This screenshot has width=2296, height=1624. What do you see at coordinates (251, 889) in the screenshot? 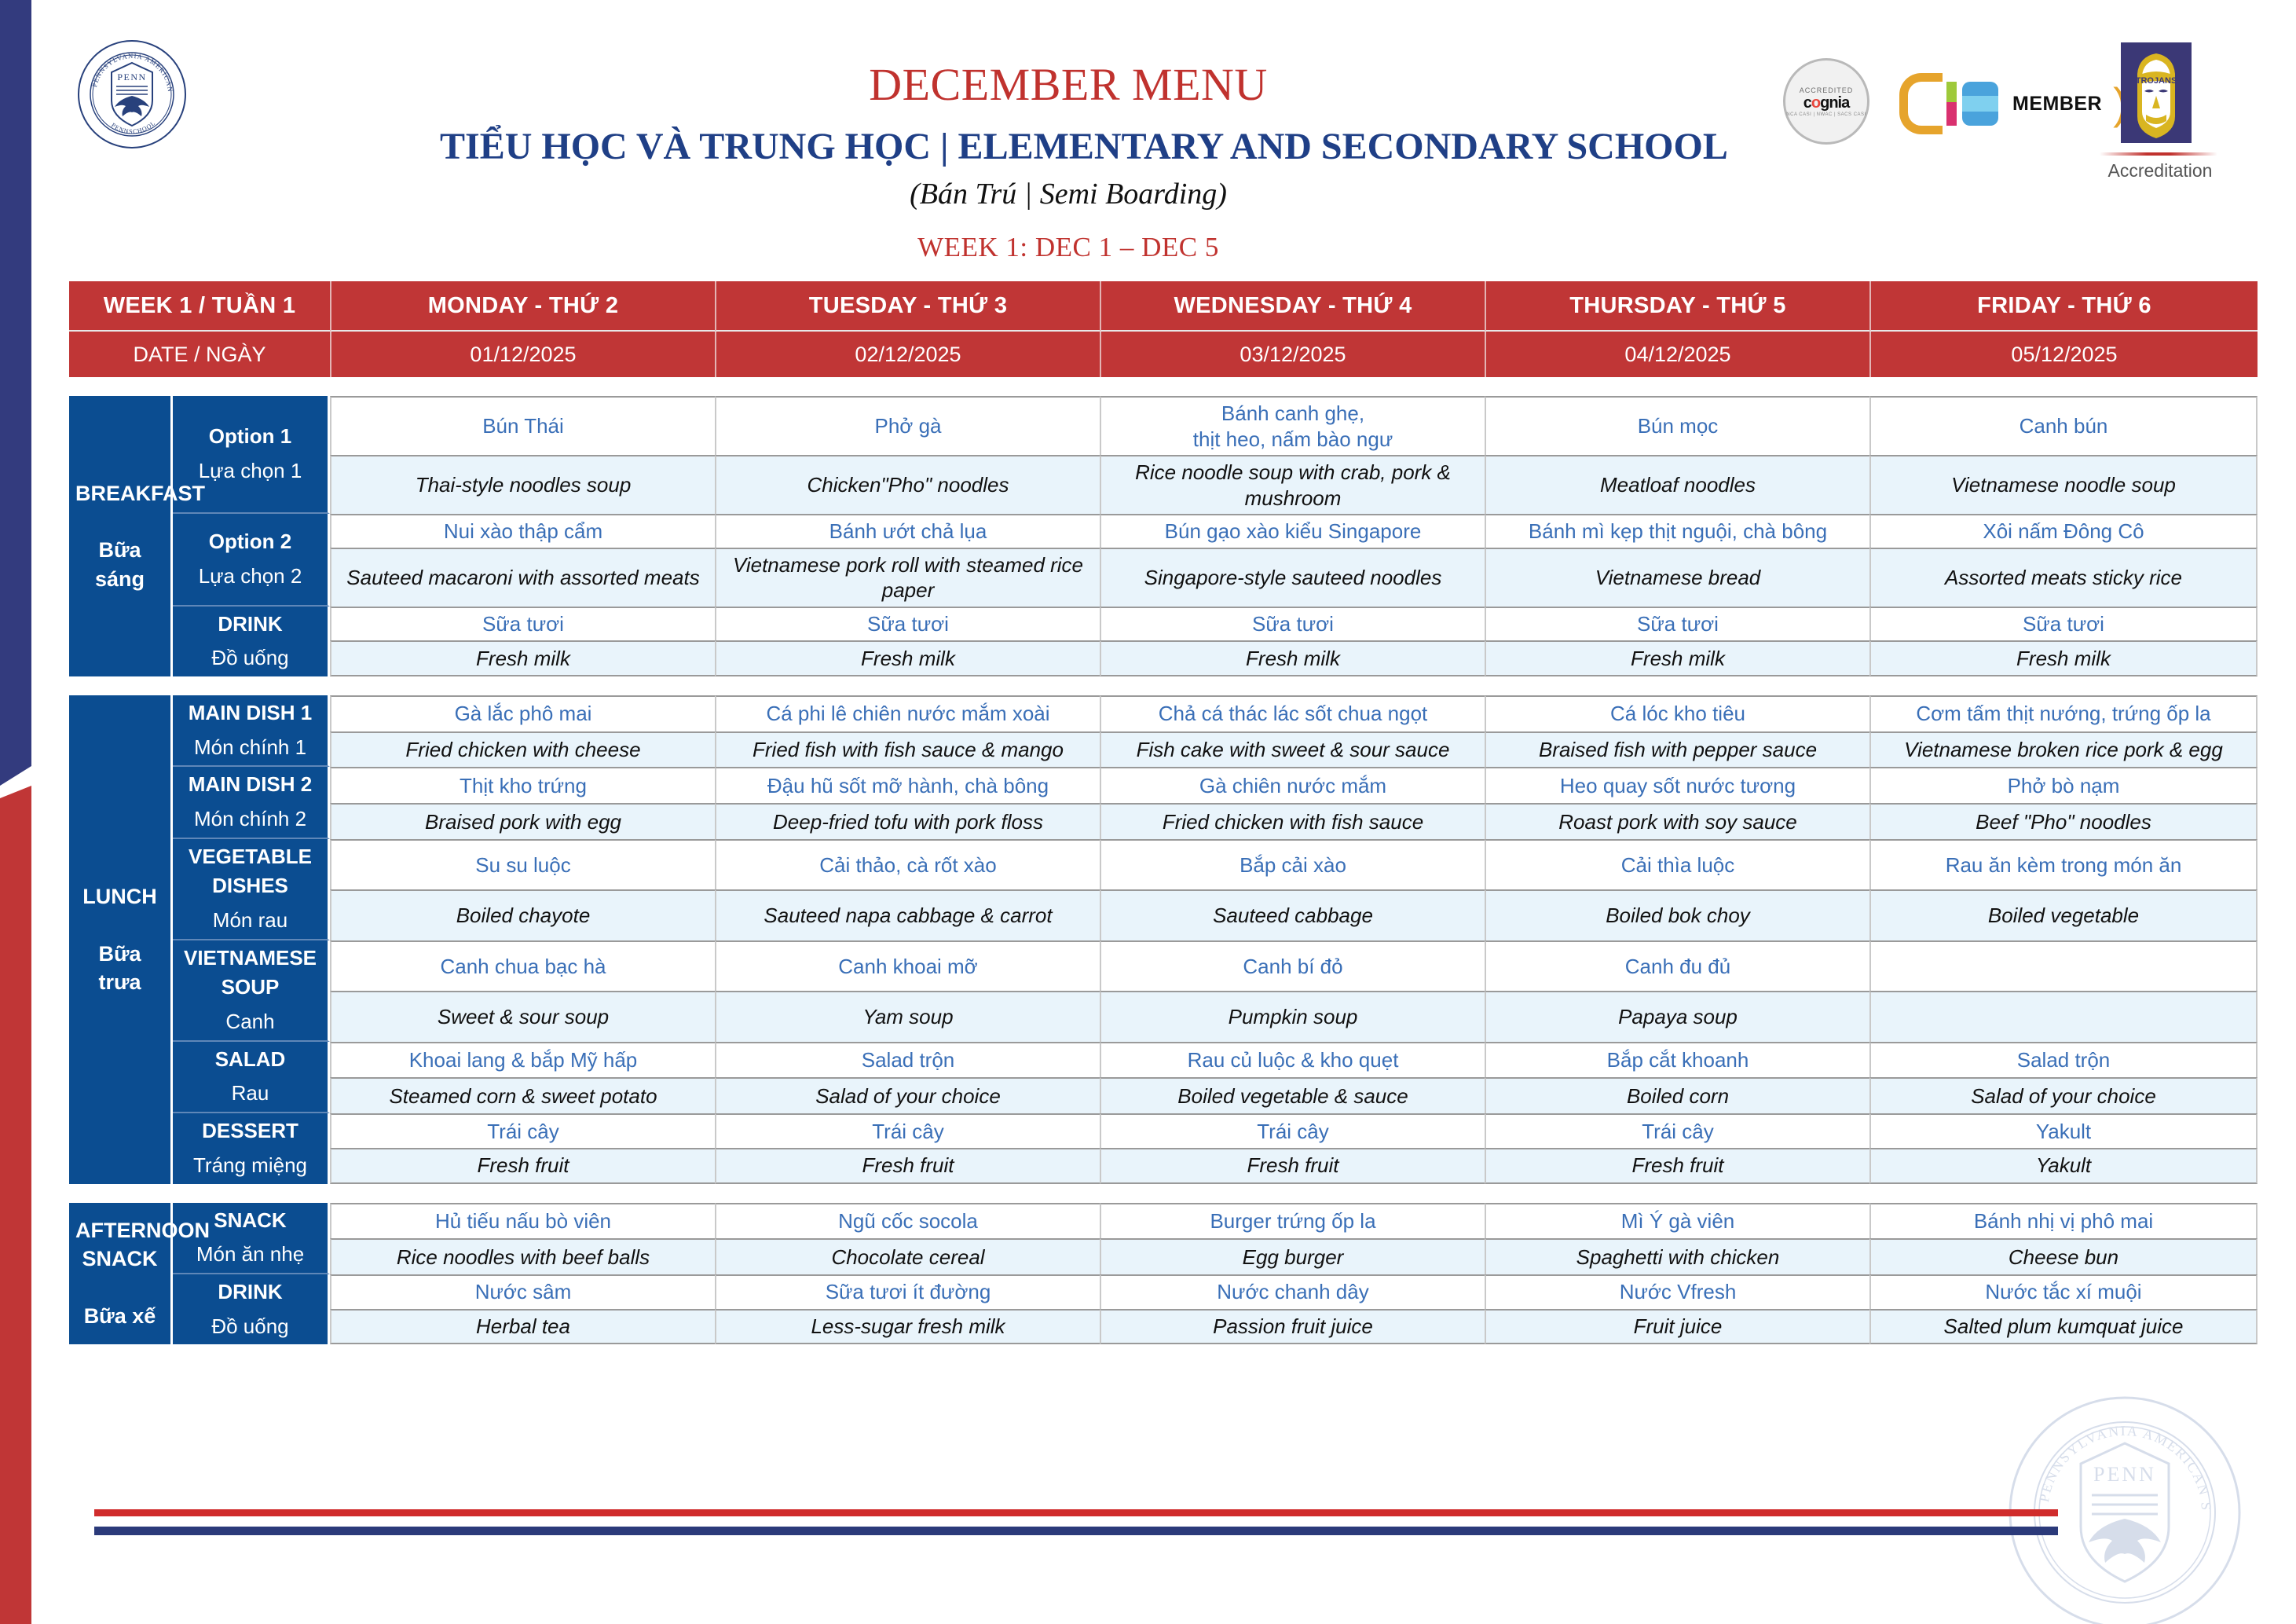
I see `lunch-category-2: VEGETABLE DISHES Món rau` at bounding box center [251, 889].